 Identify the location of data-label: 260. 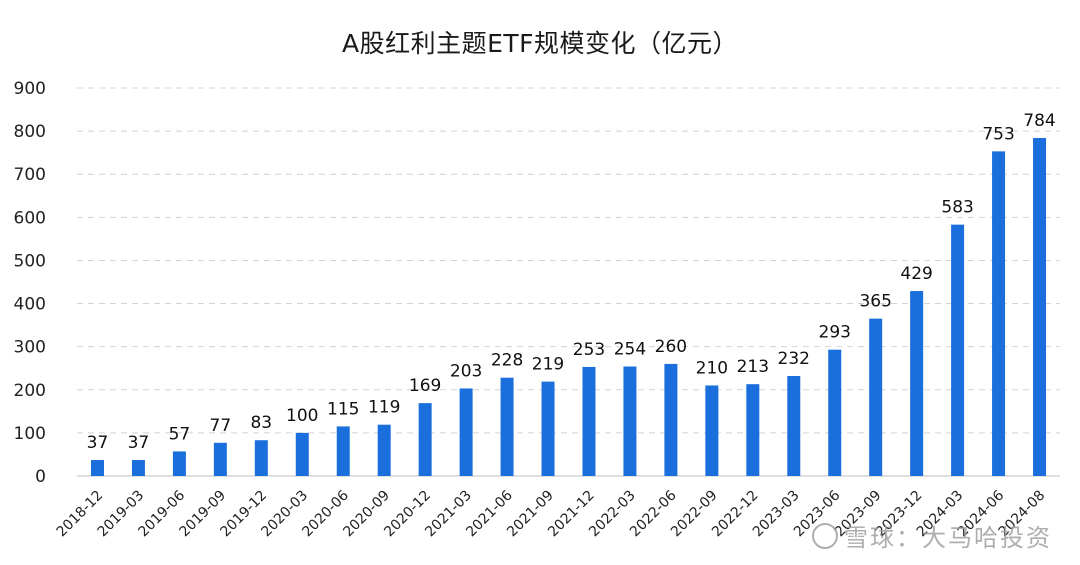
(671, 347).